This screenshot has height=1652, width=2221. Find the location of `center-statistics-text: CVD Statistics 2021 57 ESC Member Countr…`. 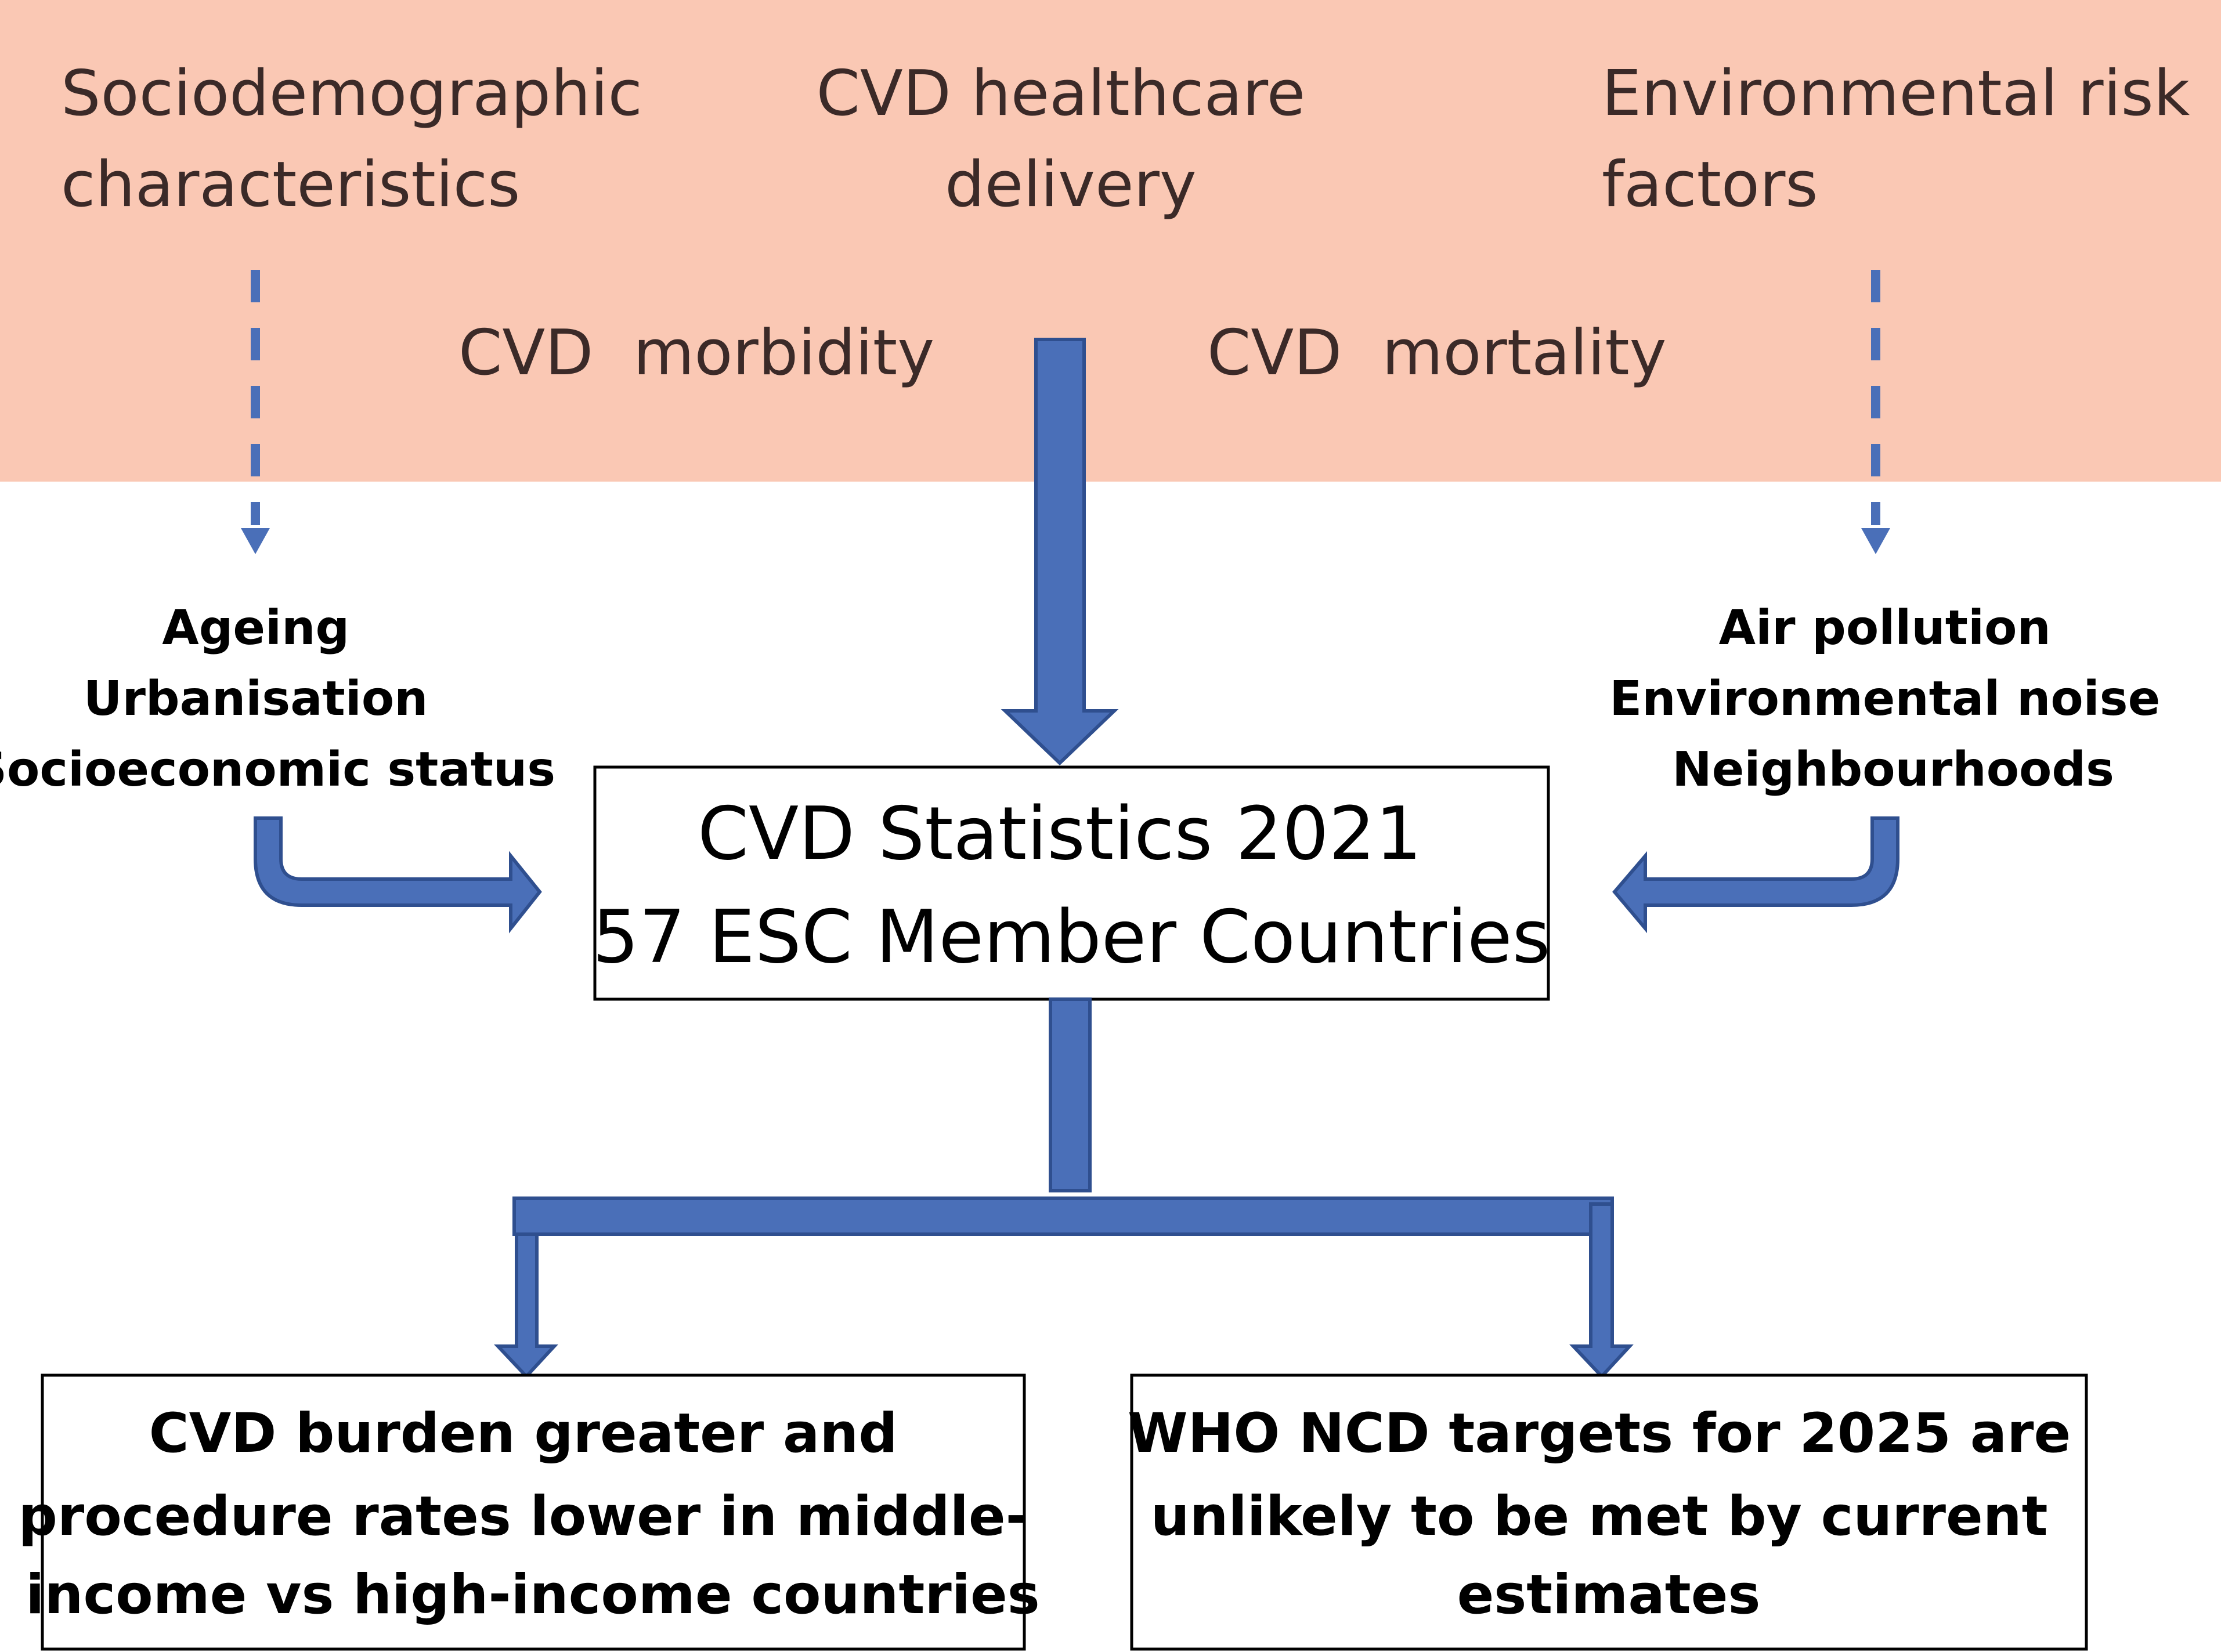

center-statistics-text: CVD Statistics 2021 57 ESC Member Countr… is located at coordinates (1072, 885).